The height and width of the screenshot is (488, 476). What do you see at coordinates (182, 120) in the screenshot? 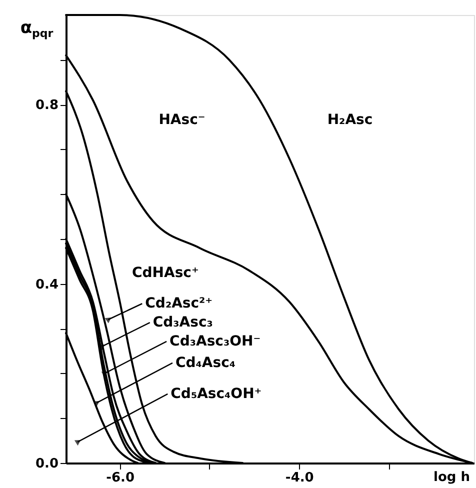
I see `annotation: HAsc⁻` at bounding box center [182, 120].